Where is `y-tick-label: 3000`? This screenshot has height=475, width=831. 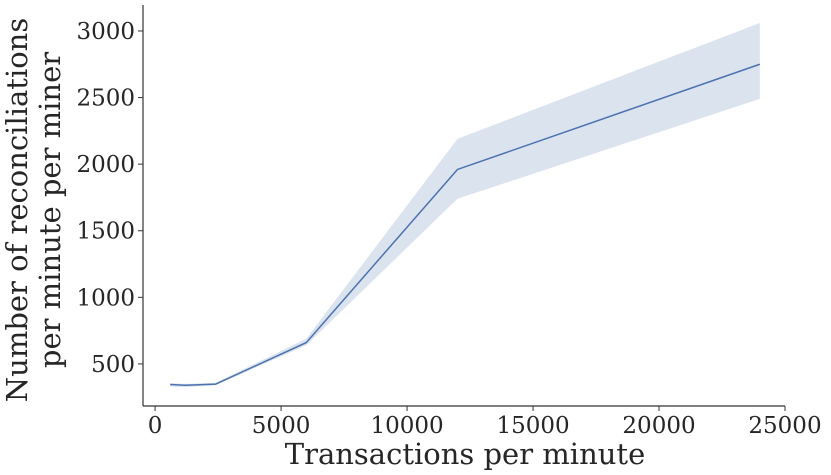
y-tick-label: 3000 is located at coordinates (105, 32).